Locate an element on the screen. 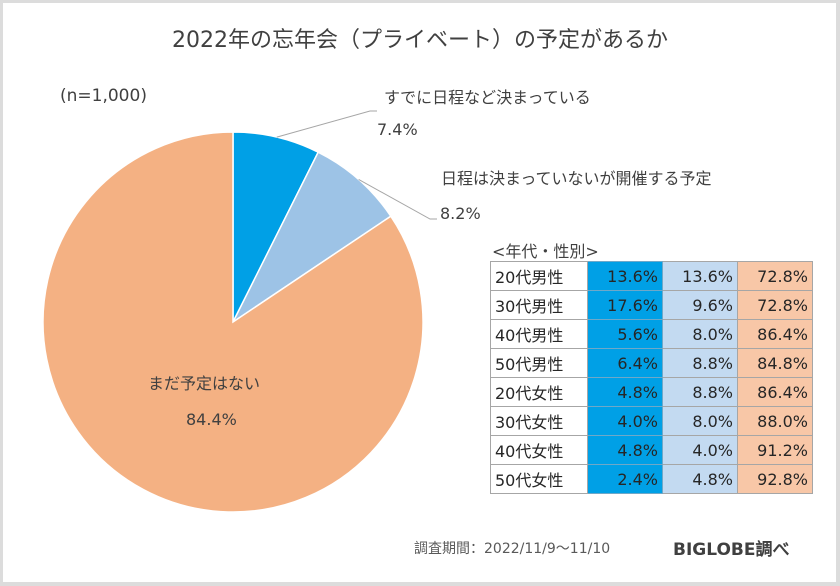 Image resolution: width=840 pixels, height=586 pixels. sample-size-note: (n=1,000) is located at coordinates (103, 96).